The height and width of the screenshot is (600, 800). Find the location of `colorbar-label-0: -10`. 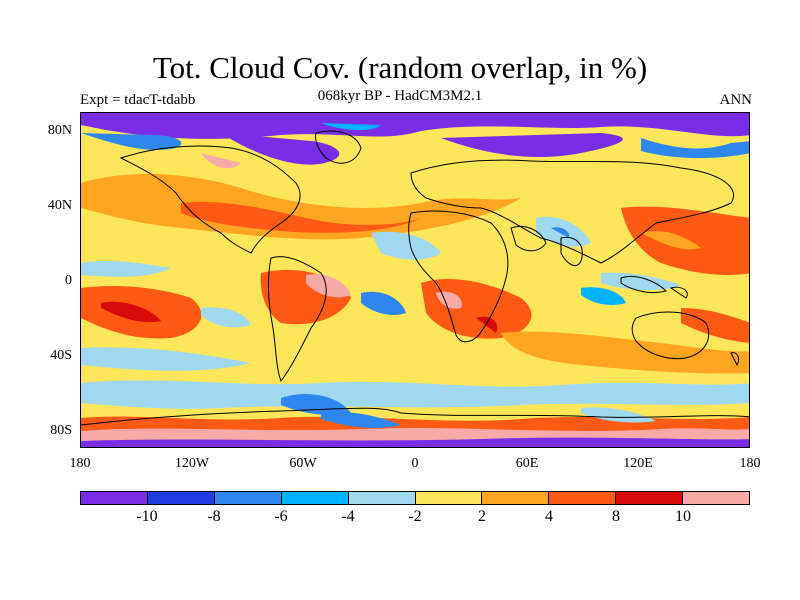

colorbar-label-0: -10 is located at coordinates (147, 516).